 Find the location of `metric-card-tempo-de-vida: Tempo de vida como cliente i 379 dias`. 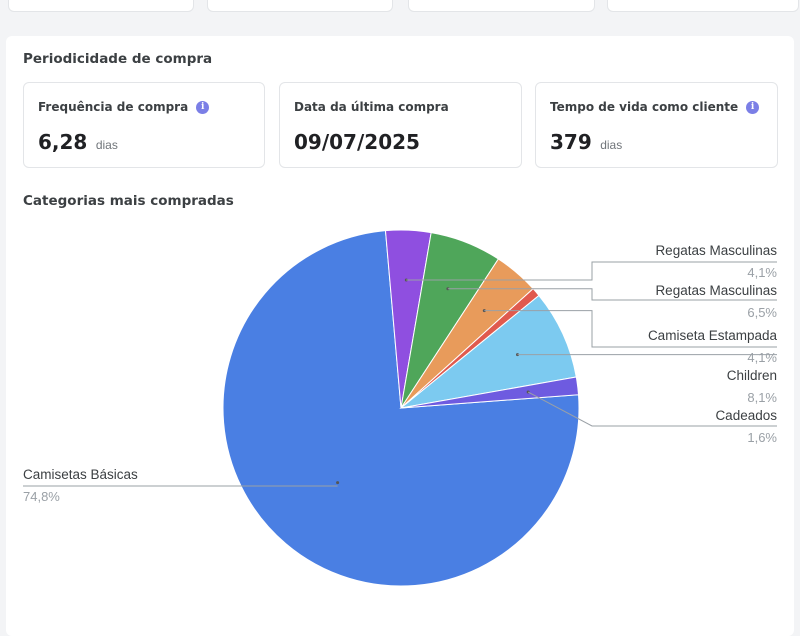

metric-card-tempo-de-vida: Tempo de vida como cliente i 379 dias is located at coordinates (656, 125).